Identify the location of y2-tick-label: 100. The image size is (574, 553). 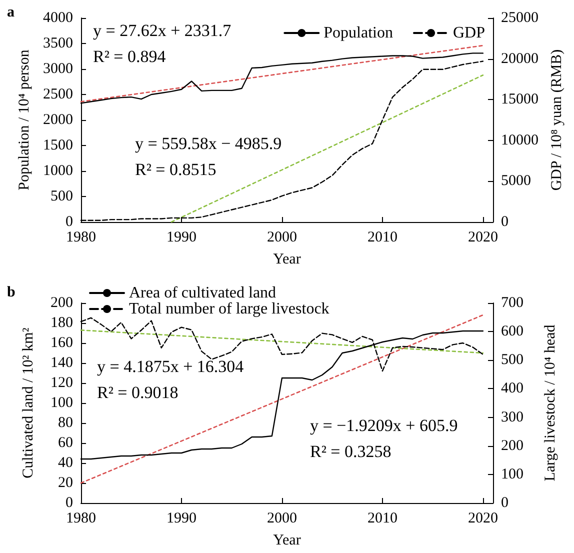
(512, 474).